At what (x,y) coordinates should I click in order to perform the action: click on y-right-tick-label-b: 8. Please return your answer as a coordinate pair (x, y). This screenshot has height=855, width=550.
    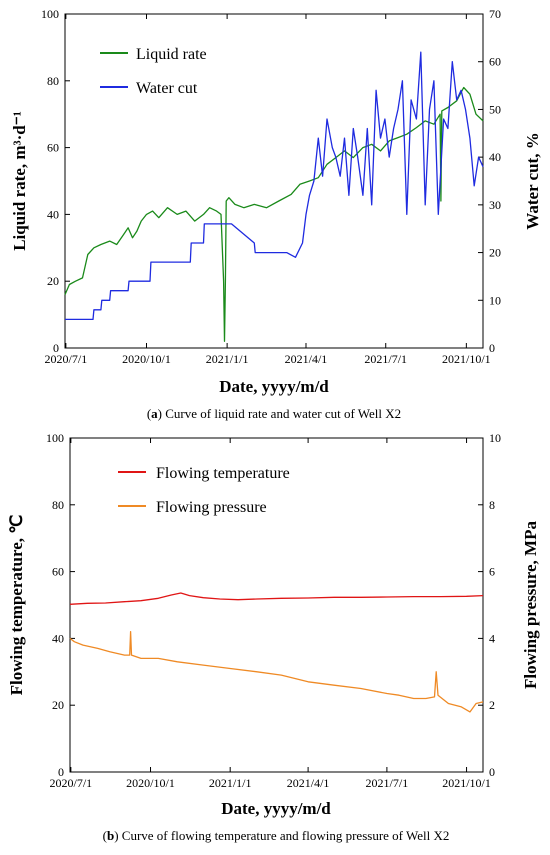
    Looking at the image, I should click on (492, 505).